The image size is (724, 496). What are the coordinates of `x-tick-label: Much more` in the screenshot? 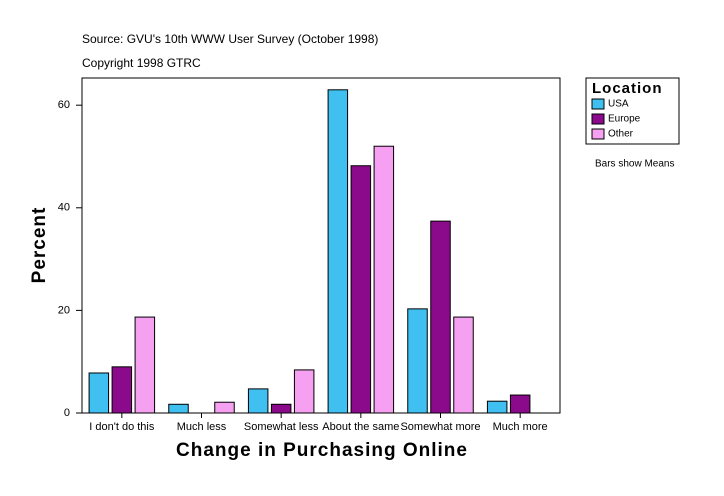 It's located at (520, 427).